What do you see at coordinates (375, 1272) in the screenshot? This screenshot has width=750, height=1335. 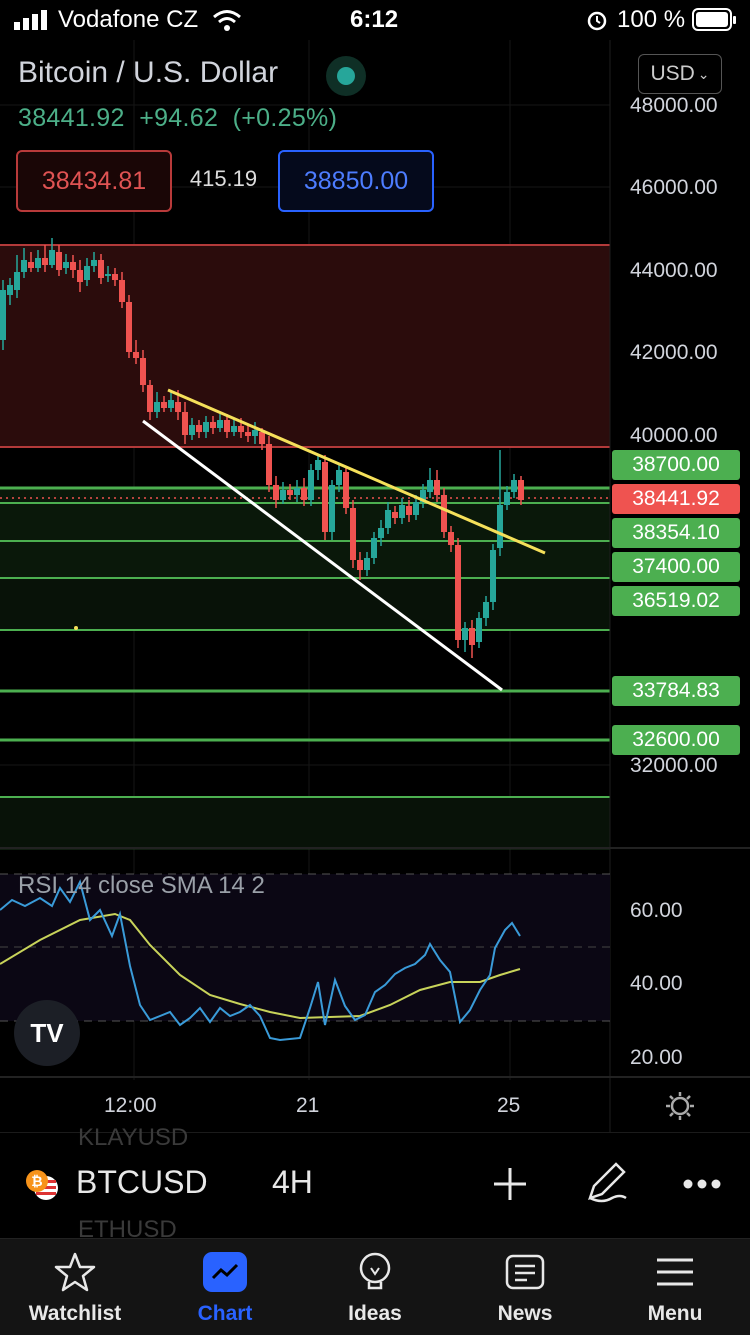 I see `lightbulb-icon` at bounding box center [375, 1272].